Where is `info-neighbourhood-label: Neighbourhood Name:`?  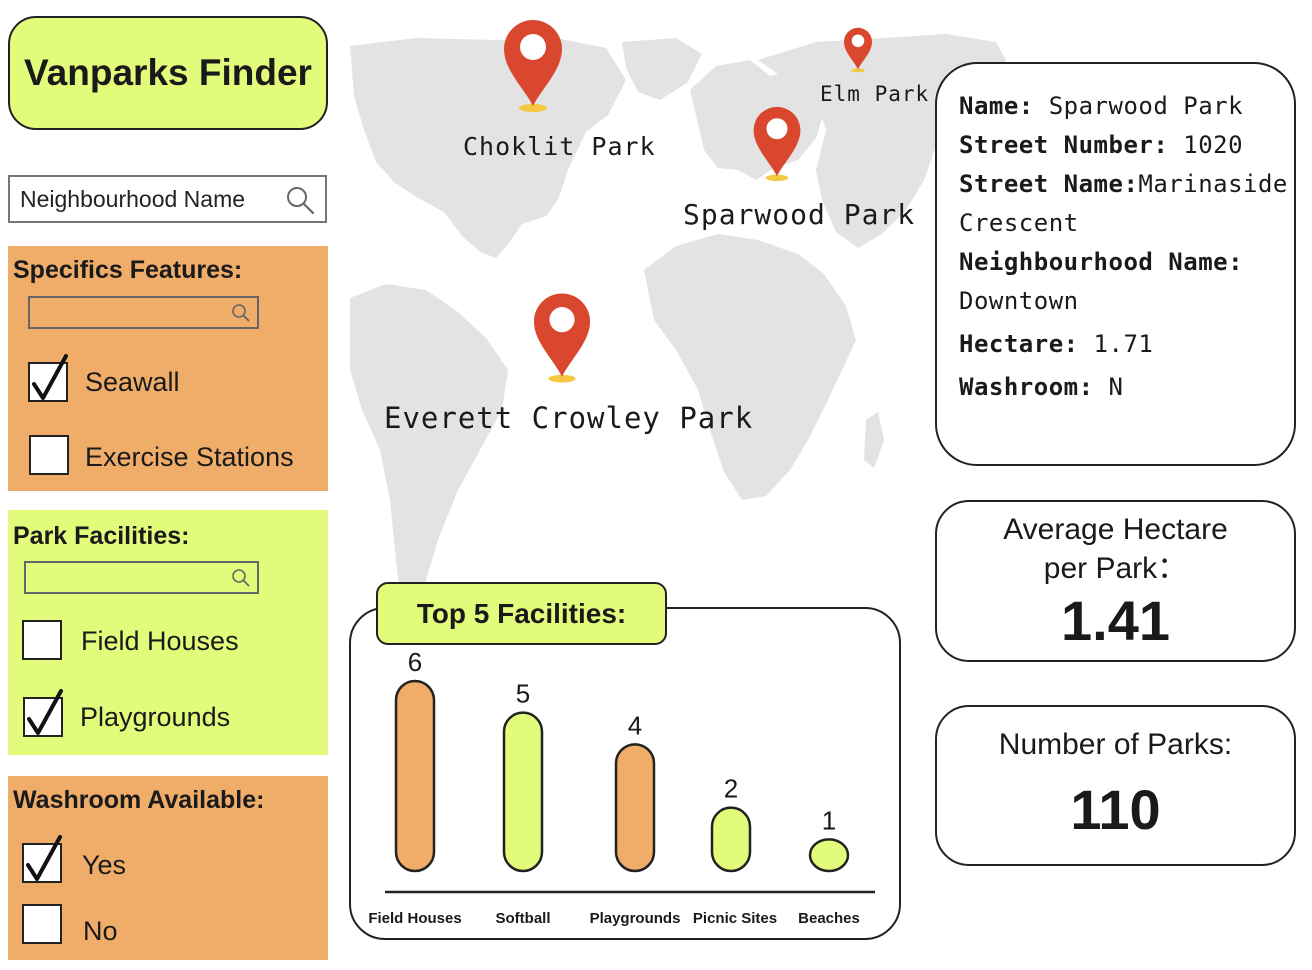 info-neighbourhood-label: Neighbourhood Name: is located at coordinates (1101, 262).